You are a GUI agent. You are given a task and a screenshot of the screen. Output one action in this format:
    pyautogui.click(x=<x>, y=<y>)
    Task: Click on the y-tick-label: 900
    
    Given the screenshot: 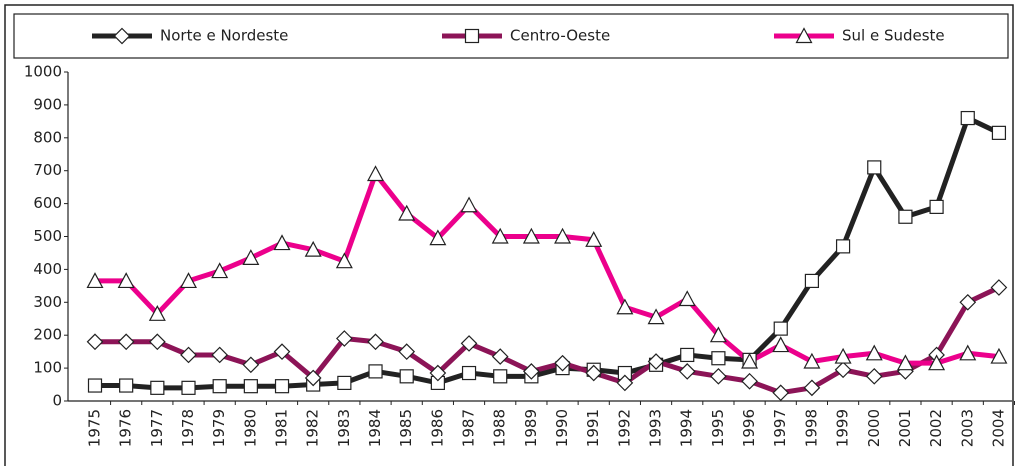 What is the action you would take?
    pyautogui.click(x=47, y=104)
    